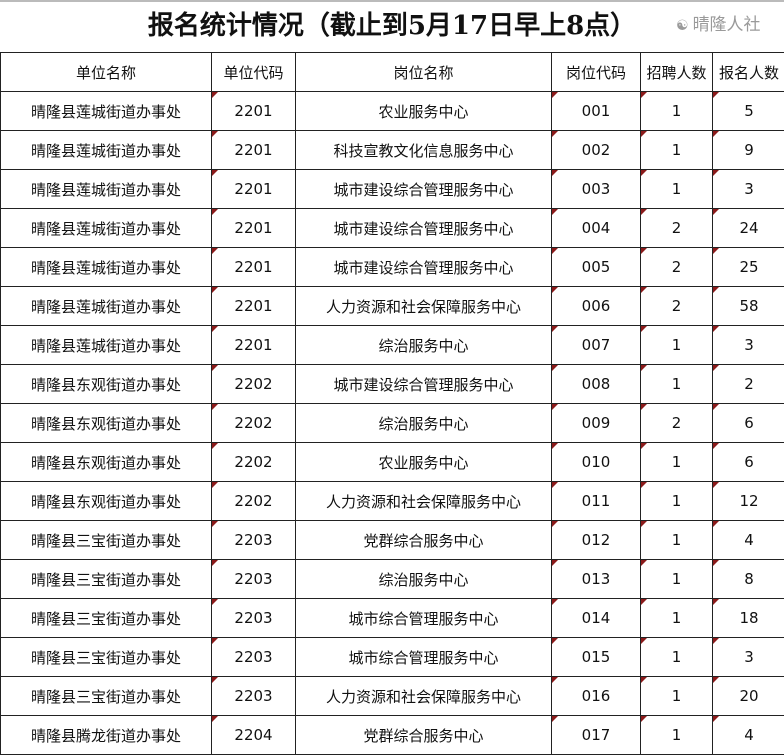 Image resolution: width=784 pixels, height=755 pixels. What do you see at coordinates (596, 462) in the screenshot?
I see `position-code-cell: 010` at bounding box center [596, 462].